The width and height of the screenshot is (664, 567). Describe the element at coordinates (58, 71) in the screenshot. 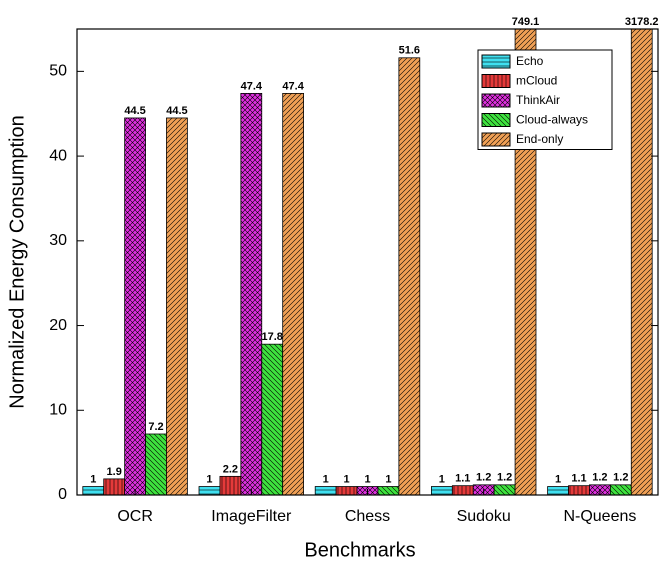

I see `y-tick-label: 50` at that location.